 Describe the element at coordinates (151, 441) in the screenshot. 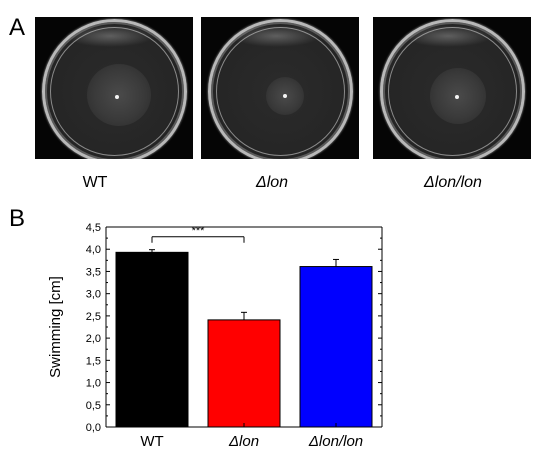

I see `x-tick-label: WT` at that location.